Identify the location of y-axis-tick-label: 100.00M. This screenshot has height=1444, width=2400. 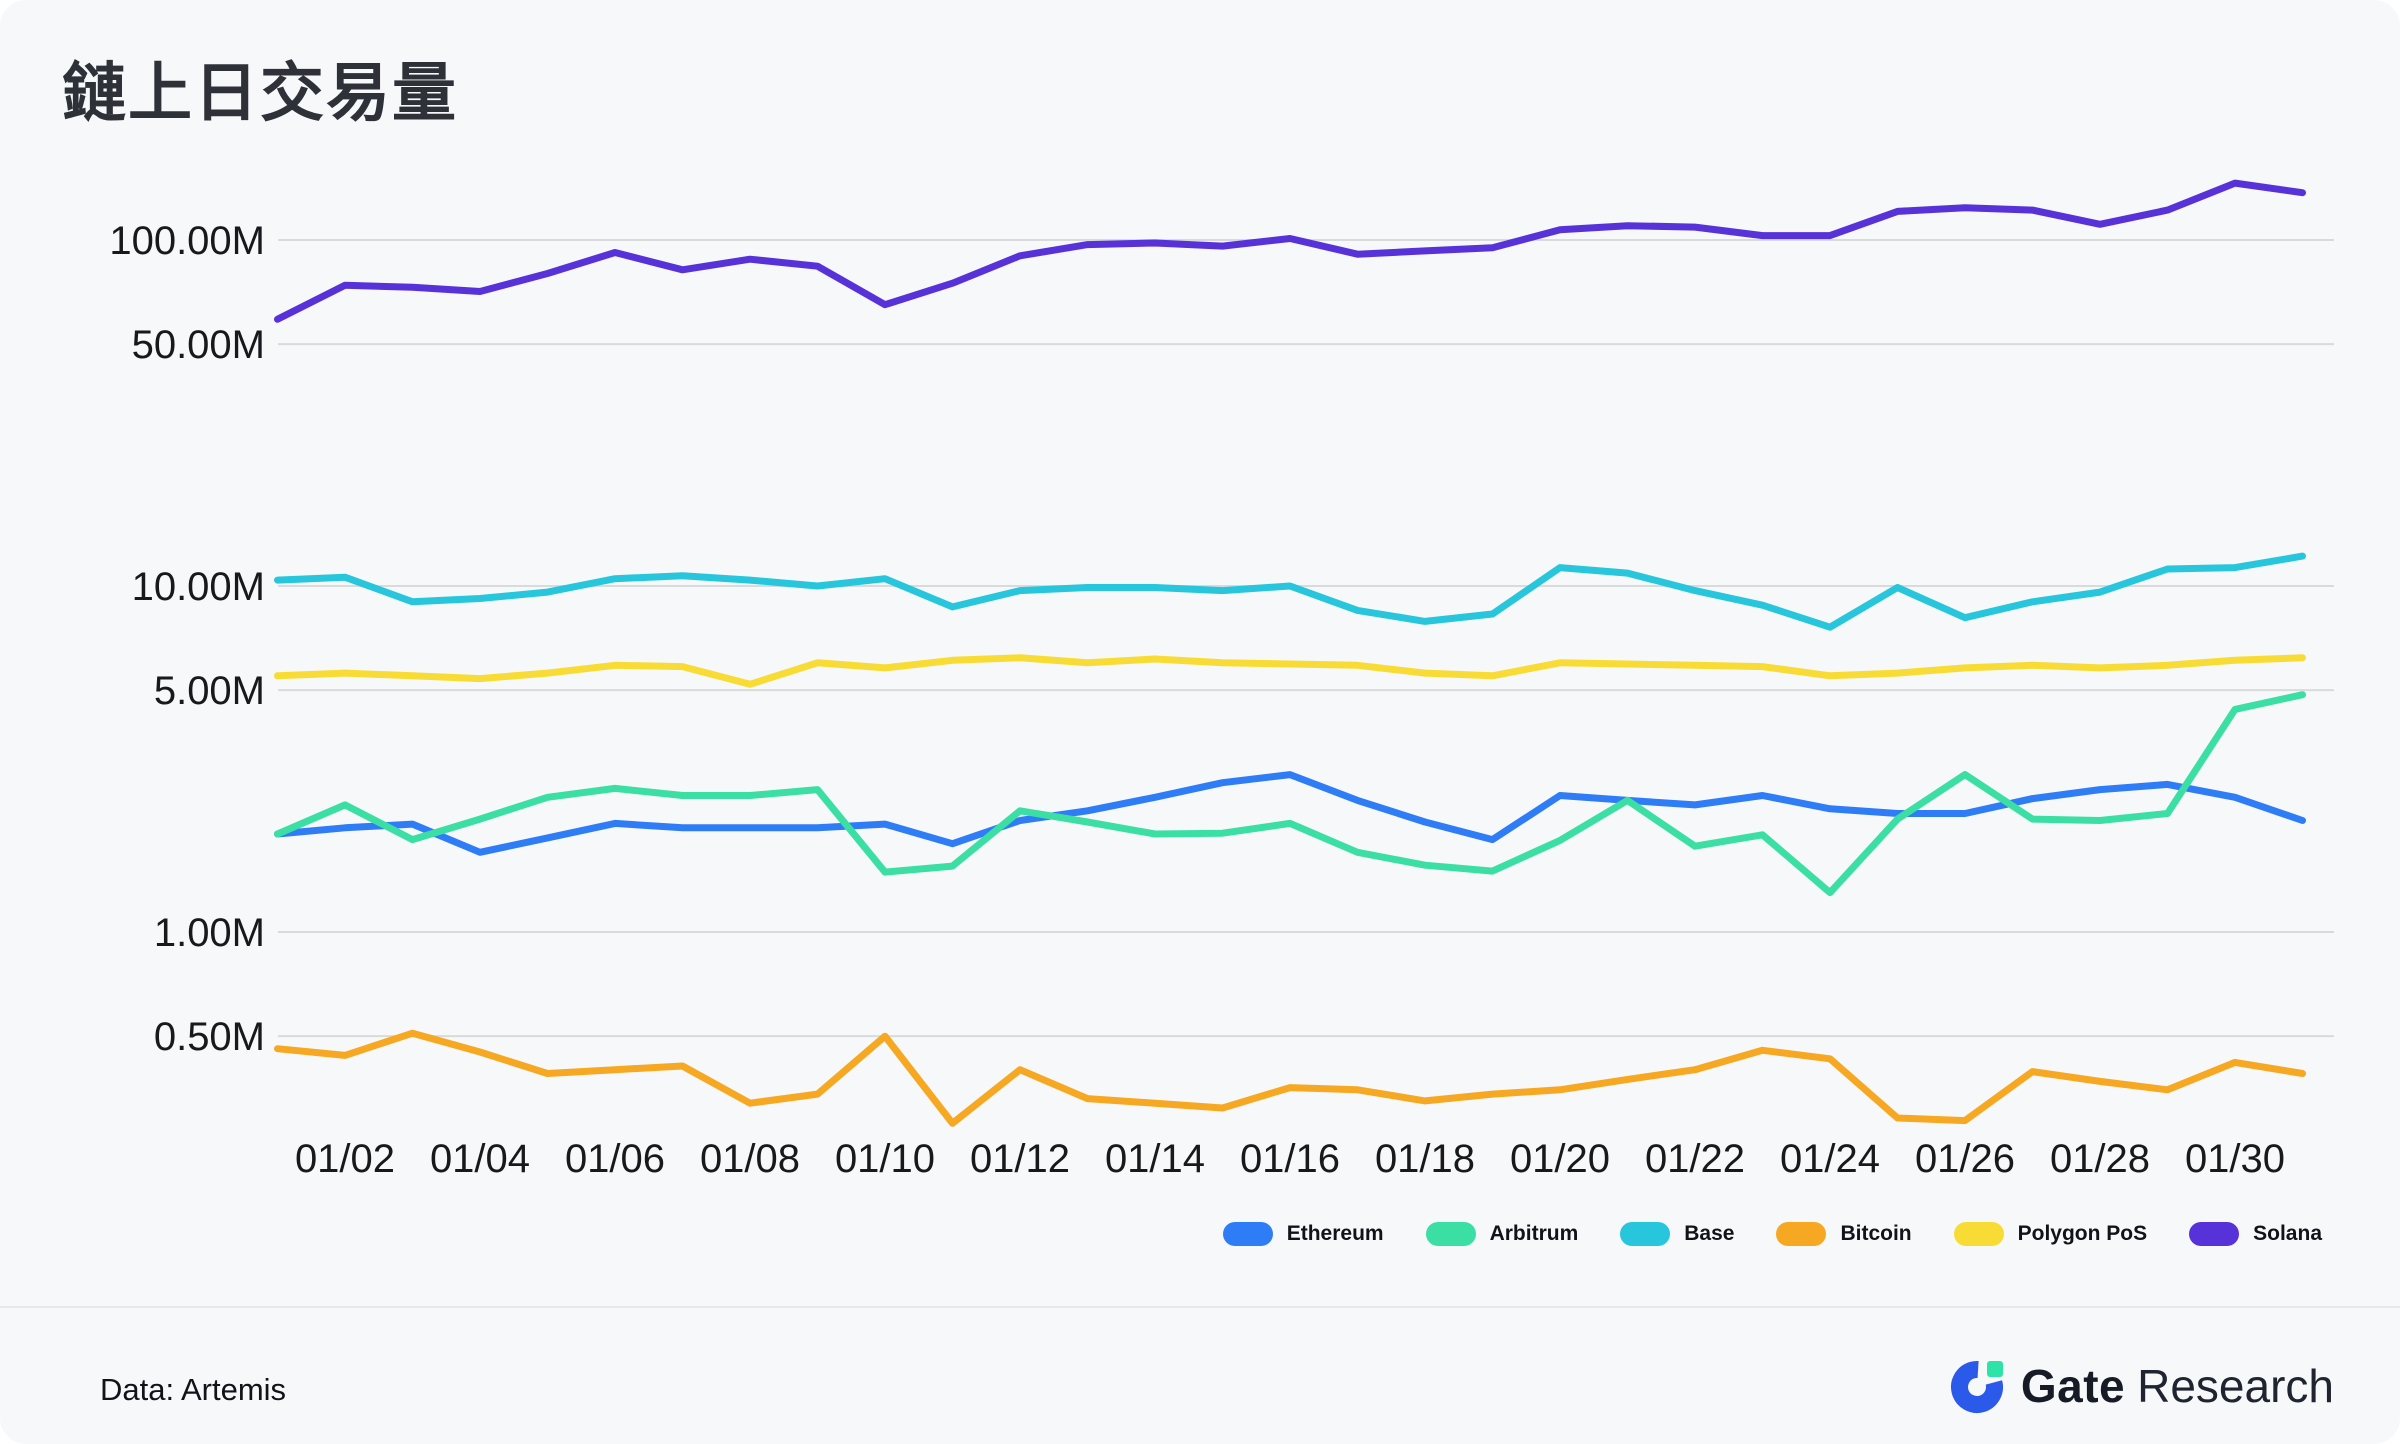
(187, 241).